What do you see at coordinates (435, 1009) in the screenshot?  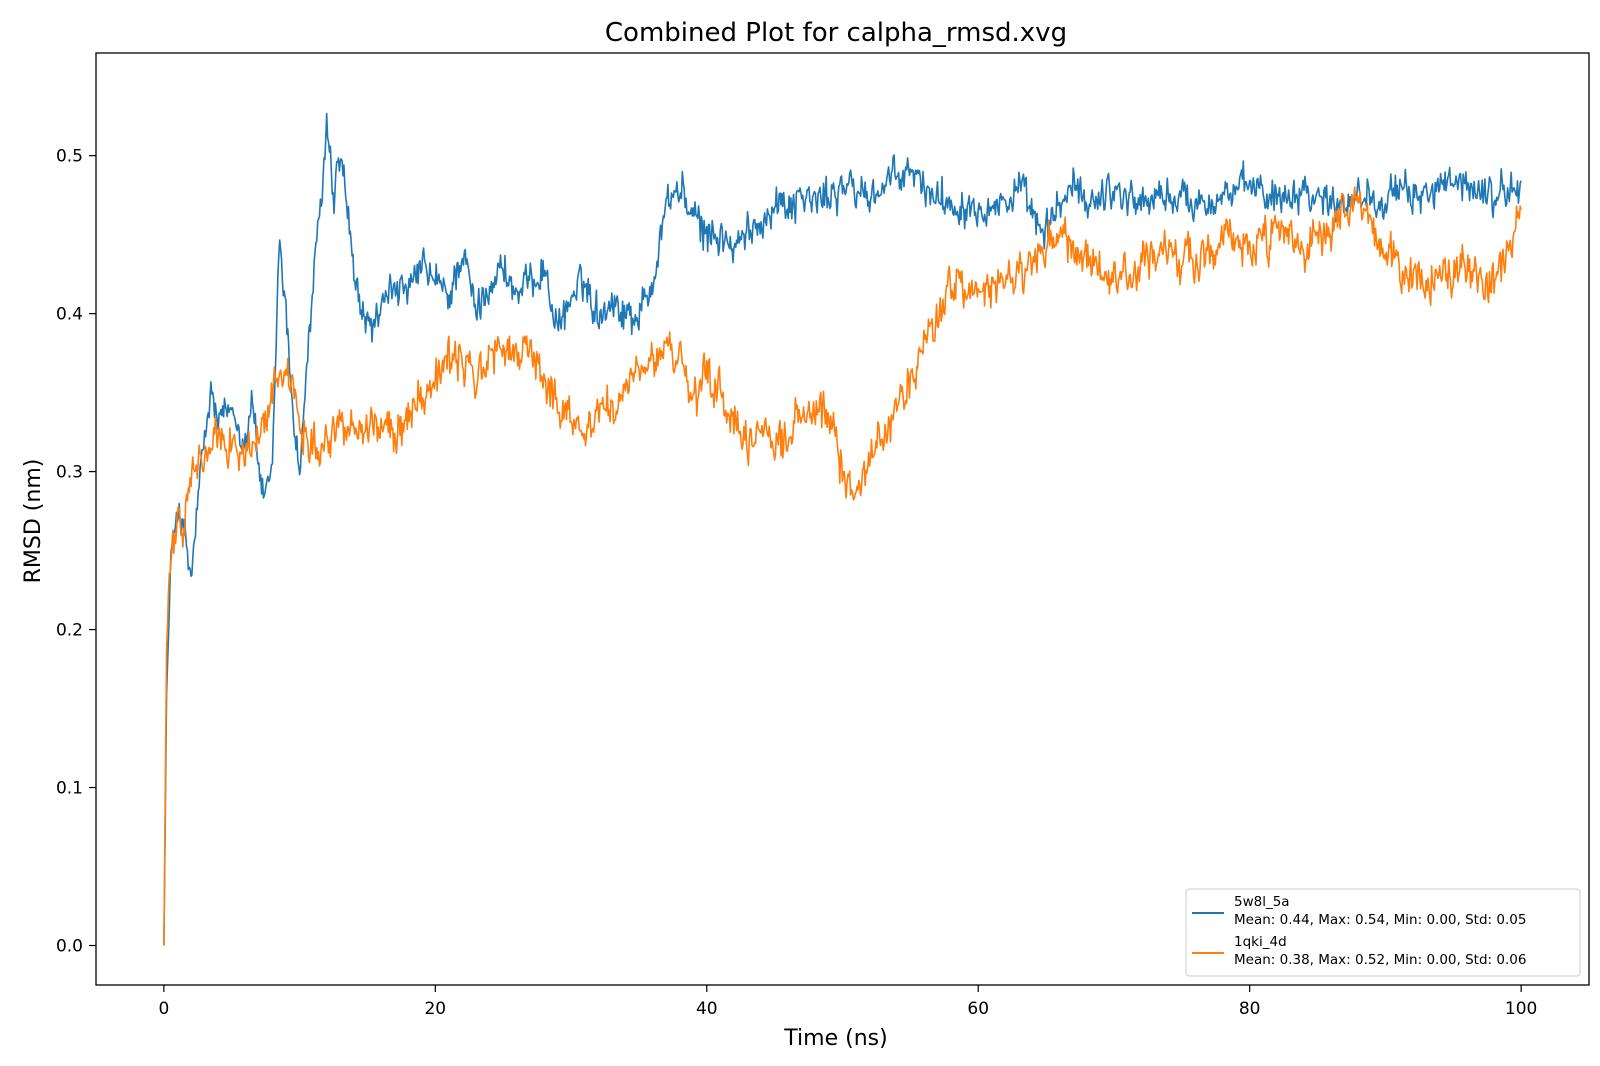 I see `x-tick-label: 20` at bounding box center [435, 1009].